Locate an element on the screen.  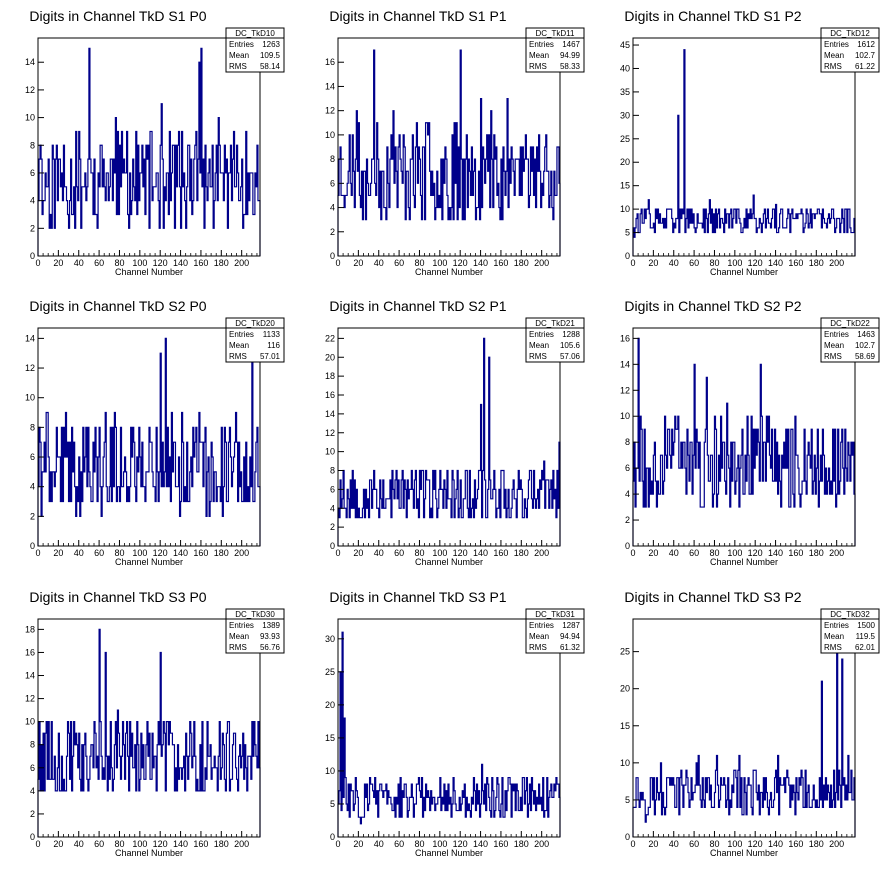
stats-name: DC_TkD10 is located at coordinates (255, 33).